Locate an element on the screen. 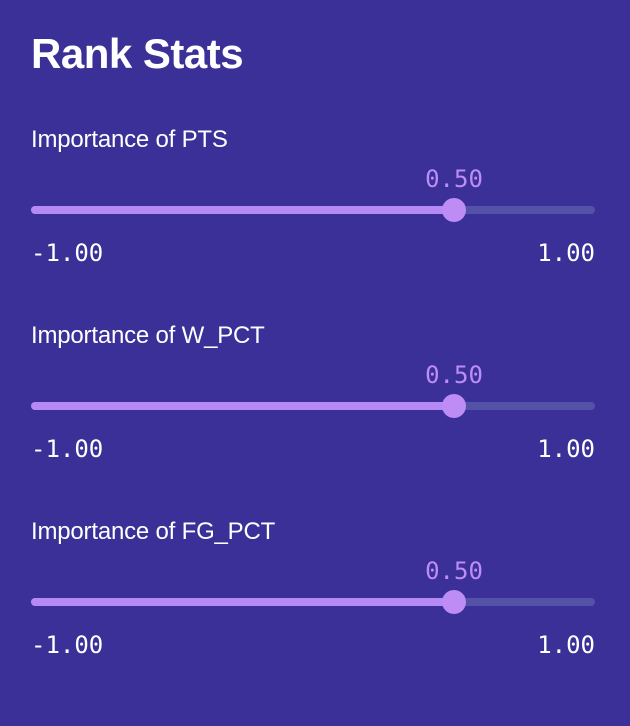 Image resolution: width=630 pixels, height=726 pixels. panel-title: Rank Stats is located at coordinates (137, 53).